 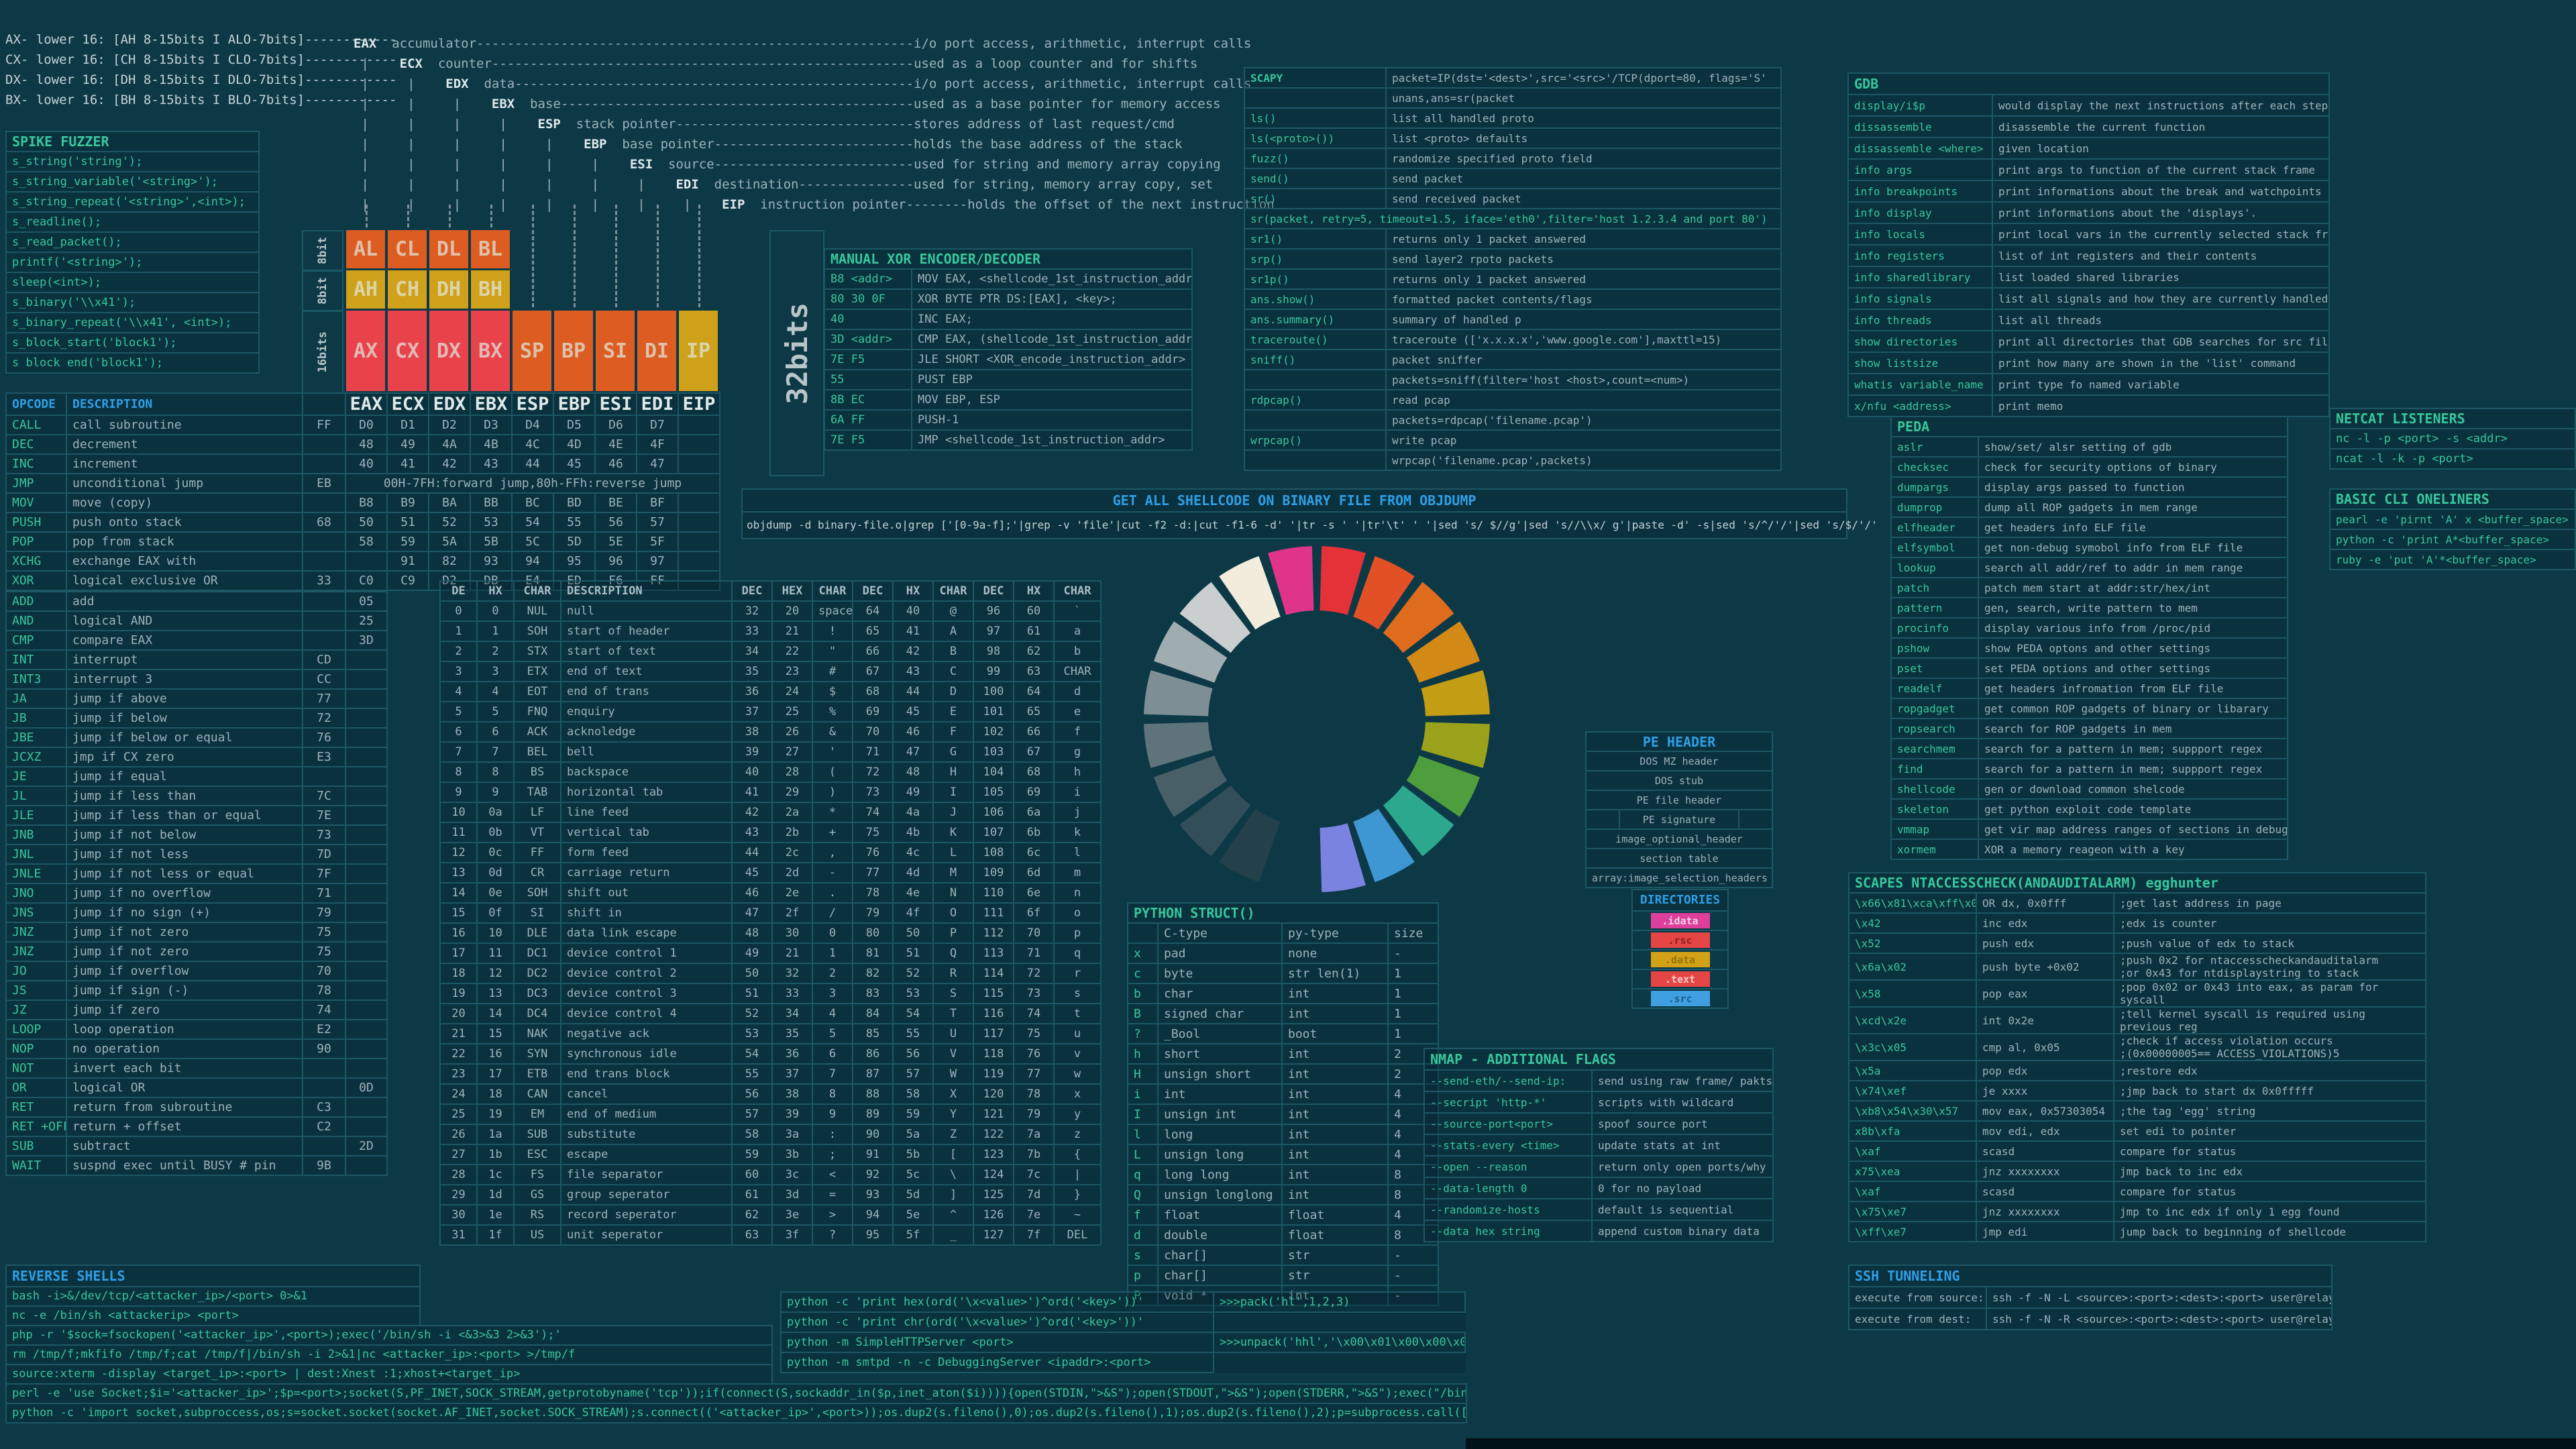 I want to click on table-cell: 93, so click(x=491, y=561).